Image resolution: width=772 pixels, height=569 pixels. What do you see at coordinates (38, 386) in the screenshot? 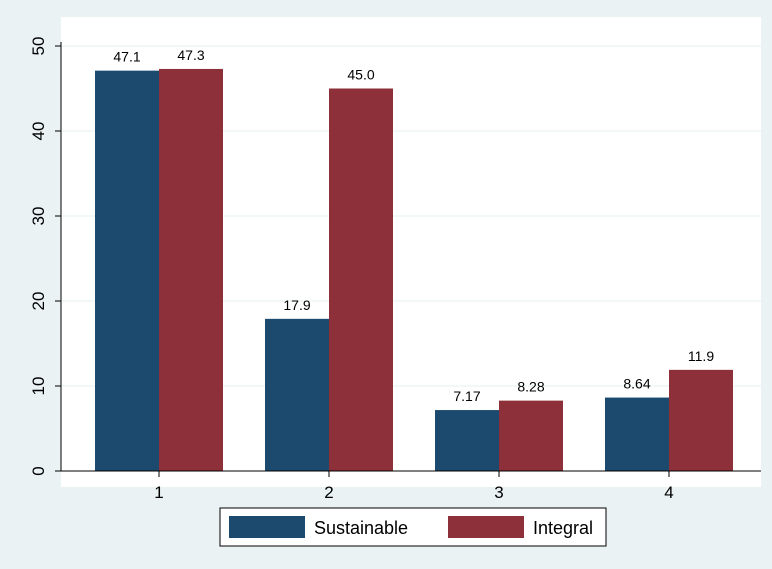
I see `y-tick-label: 10` at bounding box center [38, 386].